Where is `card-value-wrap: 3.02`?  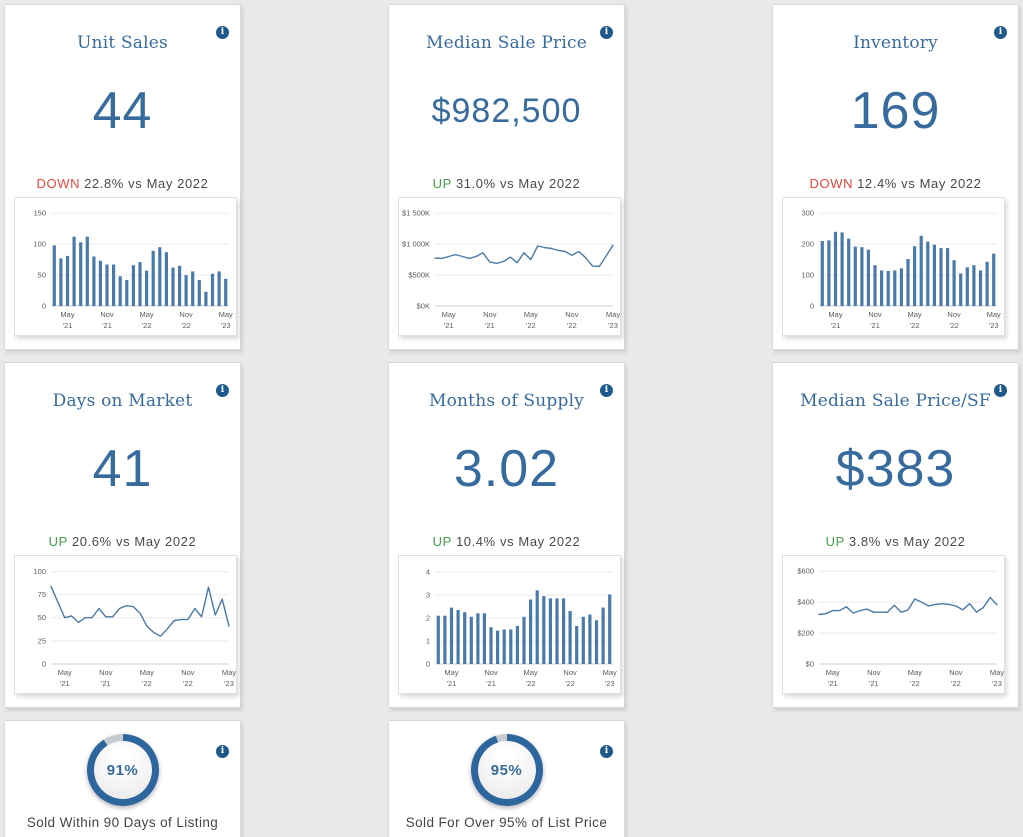
card-value-wrap: 3.02 is located at coordinates (506, 469).